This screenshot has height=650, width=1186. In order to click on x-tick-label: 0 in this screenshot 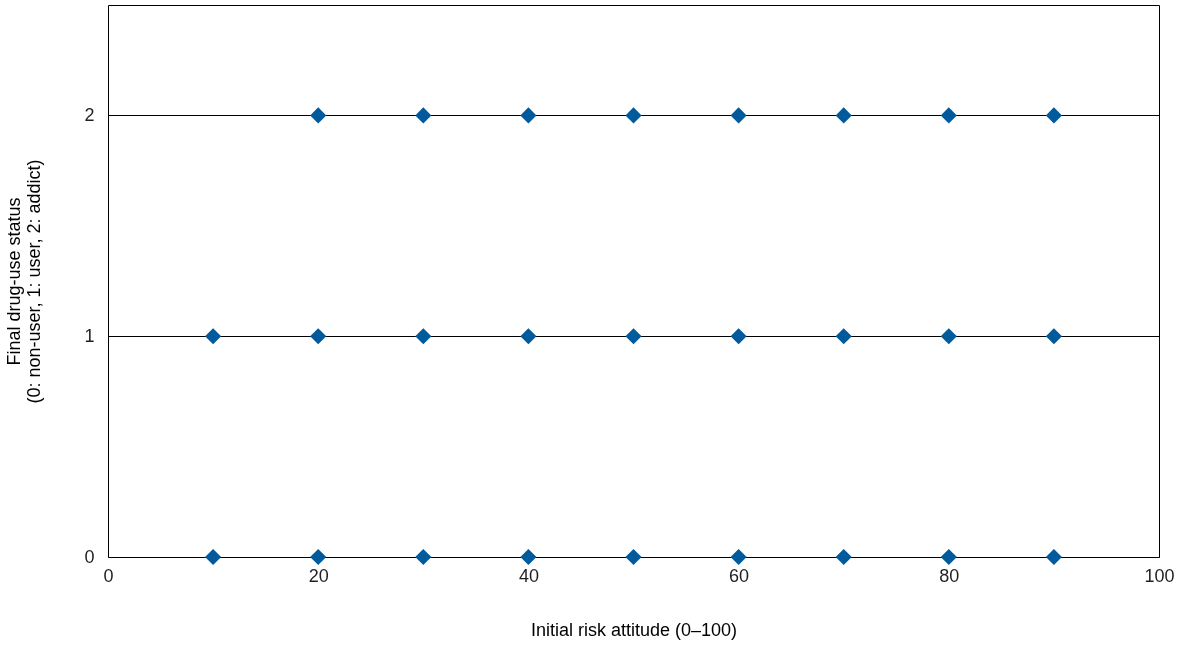, I will do `click(108, 575)`.